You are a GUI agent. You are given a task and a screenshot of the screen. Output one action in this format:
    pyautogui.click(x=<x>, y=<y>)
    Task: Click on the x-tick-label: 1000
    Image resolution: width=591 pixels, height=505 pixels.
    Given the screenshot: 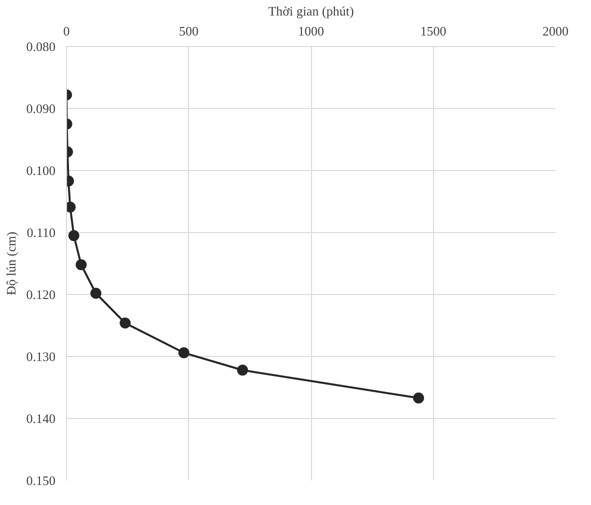 What is the action you would take?
    pyautogui.click(x=311, y=31)
    